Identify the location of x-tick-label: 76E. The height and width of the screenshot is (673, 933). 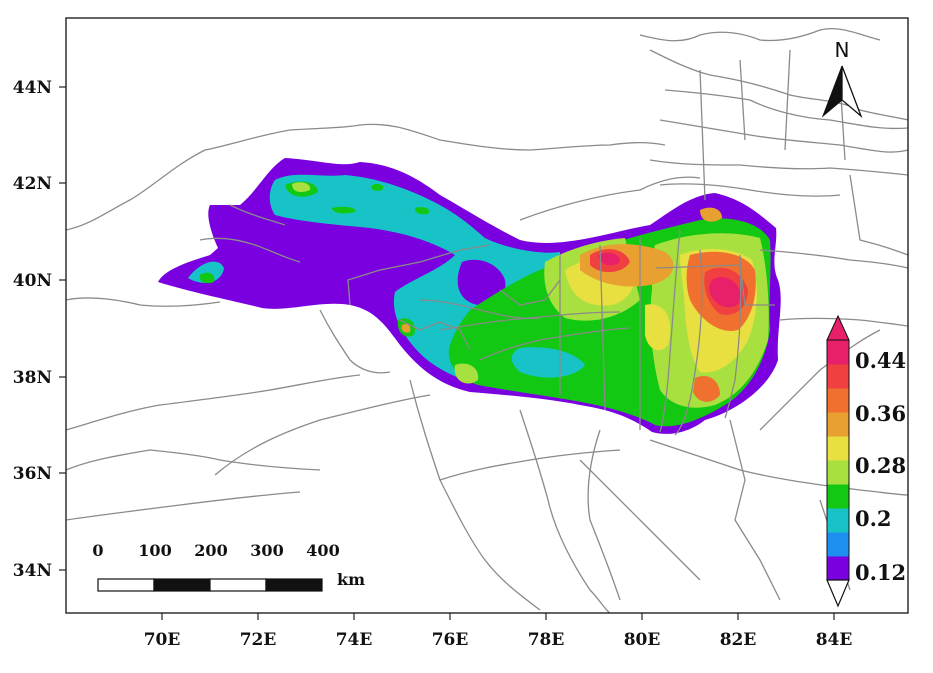
(450, 640).